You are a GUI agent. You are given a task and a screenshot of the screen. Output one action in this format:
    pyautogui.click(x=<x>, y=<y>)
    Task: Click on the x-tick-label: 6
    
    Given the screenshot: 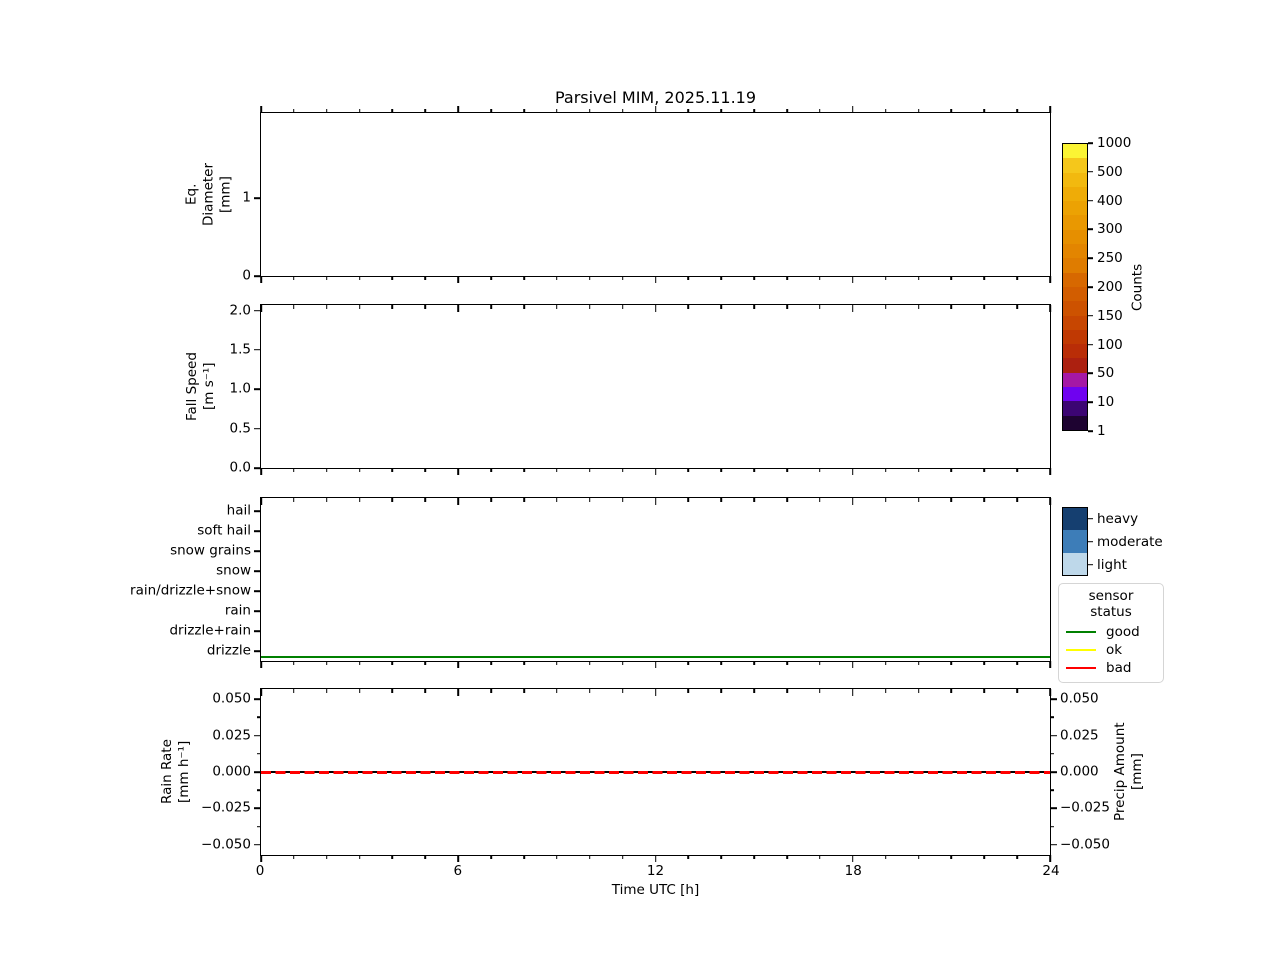 What is the action you would take?
    pyautogui.click(x=458, y=871)
    